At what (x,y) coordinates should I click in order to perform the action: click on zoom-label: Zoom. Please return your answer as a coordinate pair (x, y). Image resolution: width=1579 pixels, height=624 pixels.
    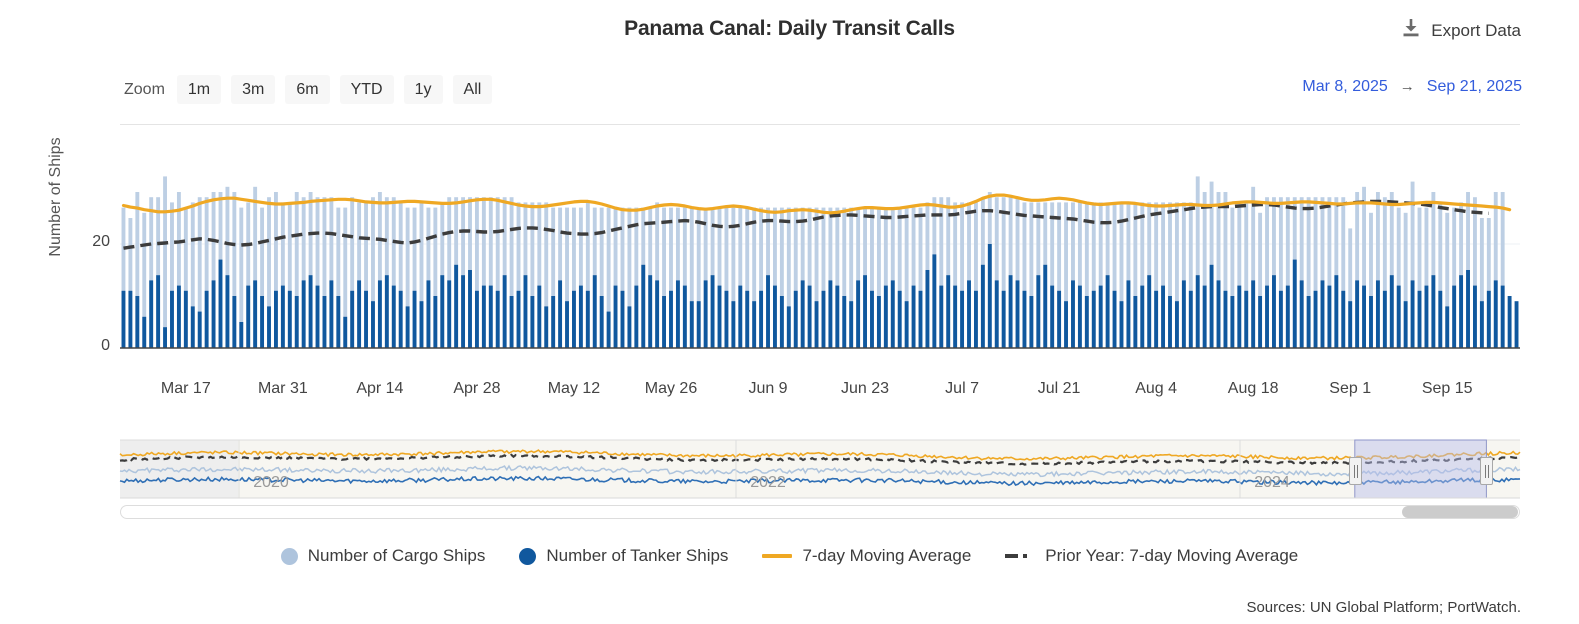
    Looking at the image, I should click on (144, 89).